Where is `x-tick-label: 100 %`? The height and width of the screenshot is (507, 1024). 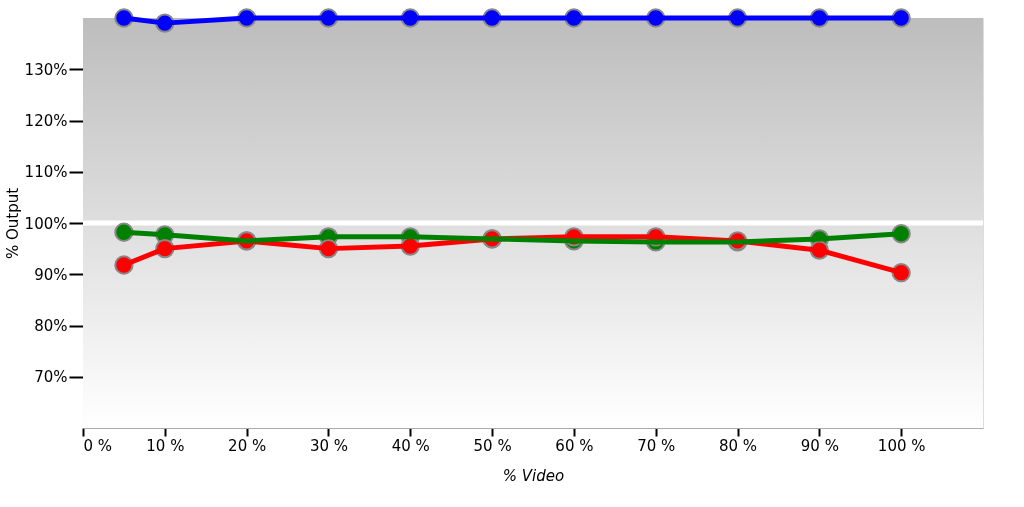 x-tick-label: 100 % is located at coordinates (901, 445).